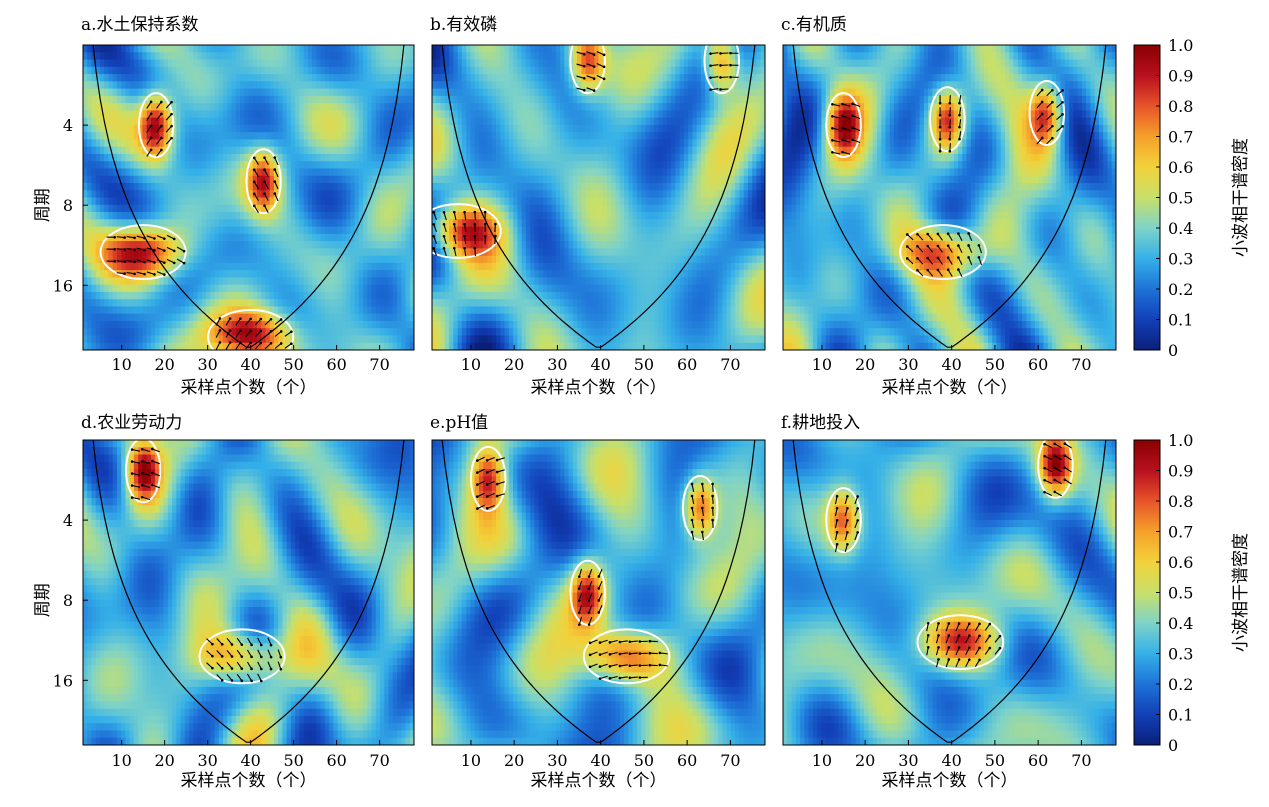 The image size is (1269, 807). Describe the element at coordinates (1180, 228) in the screenshot. I see `colorbar-tick-label: 0.4` at that location.